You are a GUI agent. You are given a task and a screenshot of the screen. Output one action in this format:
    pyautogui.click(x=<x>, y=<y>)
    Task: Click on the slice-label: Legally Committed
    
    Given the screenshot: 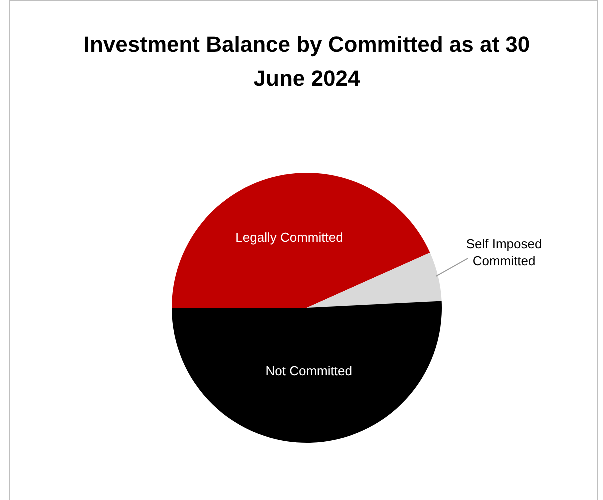 What is the action you would take?
    pyautogui.click(x=290, y=237)
    